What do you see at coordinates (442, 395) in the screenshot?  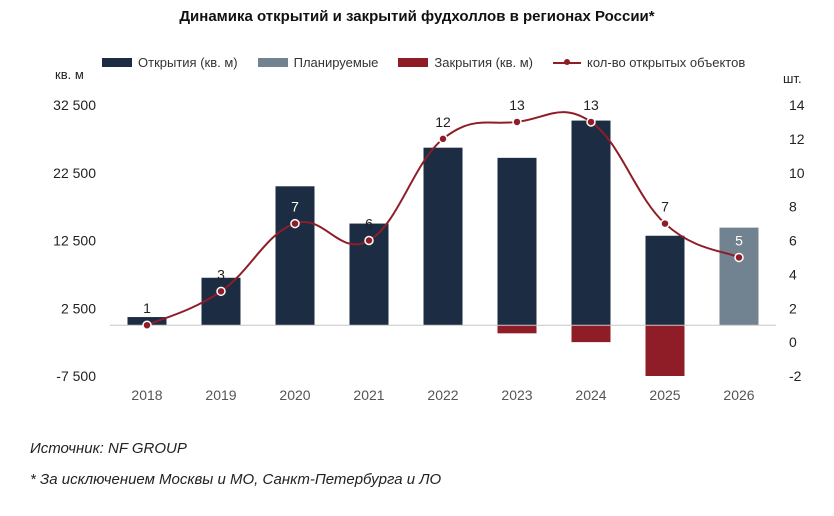 I see `x-tick-label: 2022` at bounding box center [442, 395].